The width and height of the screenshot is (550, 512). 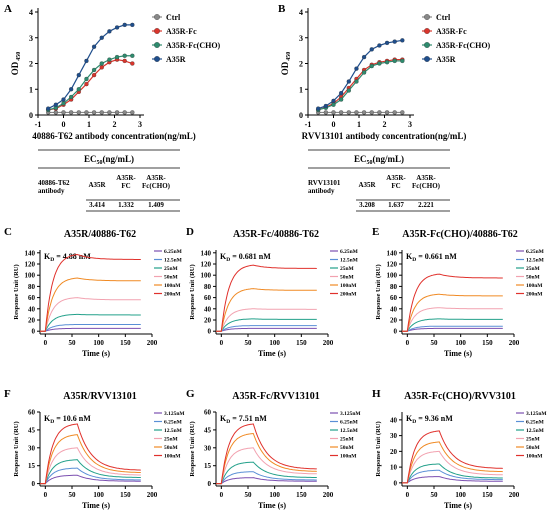 I want to click on y-axis-label-main: OD, so click(x=15, y=68).